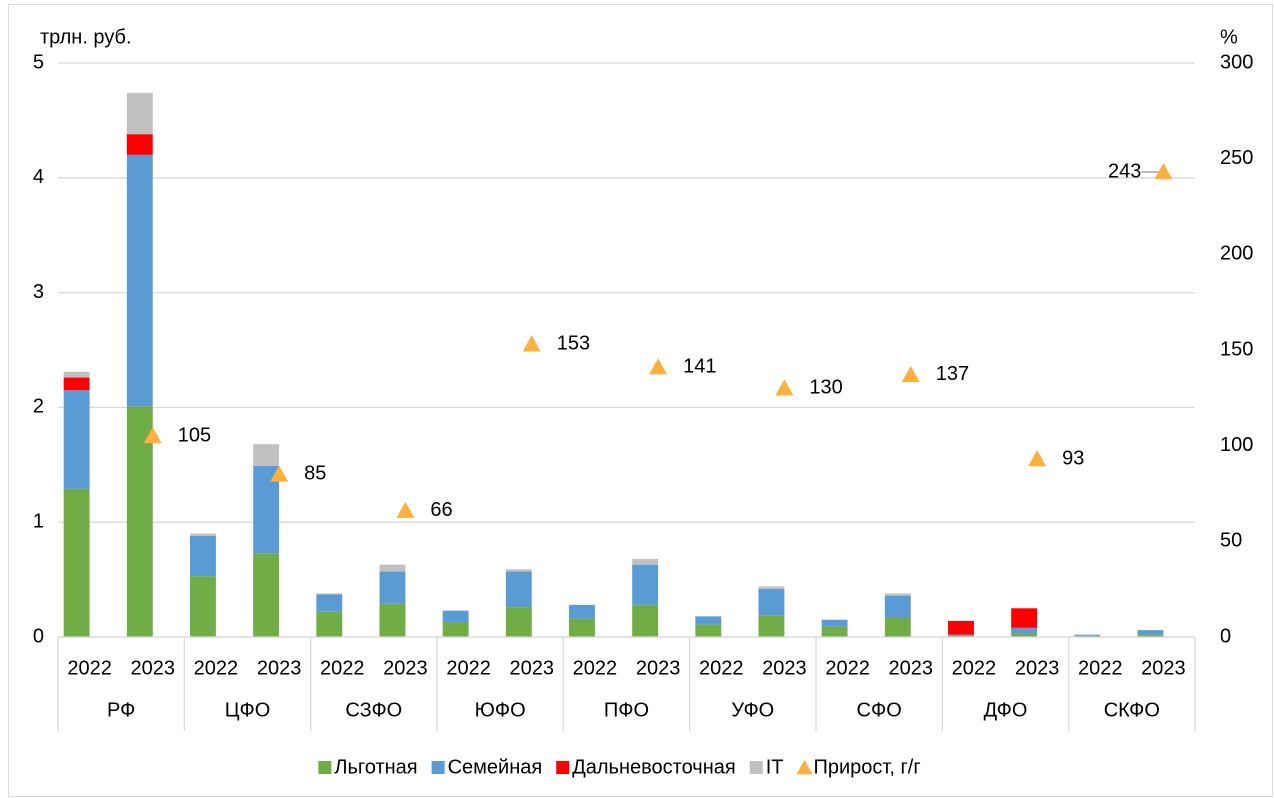 This screenshot has height=798, width=1274. Describe the element at coordinates (1124, 171) in the screenshot. I see `data-label: 243` at that location.